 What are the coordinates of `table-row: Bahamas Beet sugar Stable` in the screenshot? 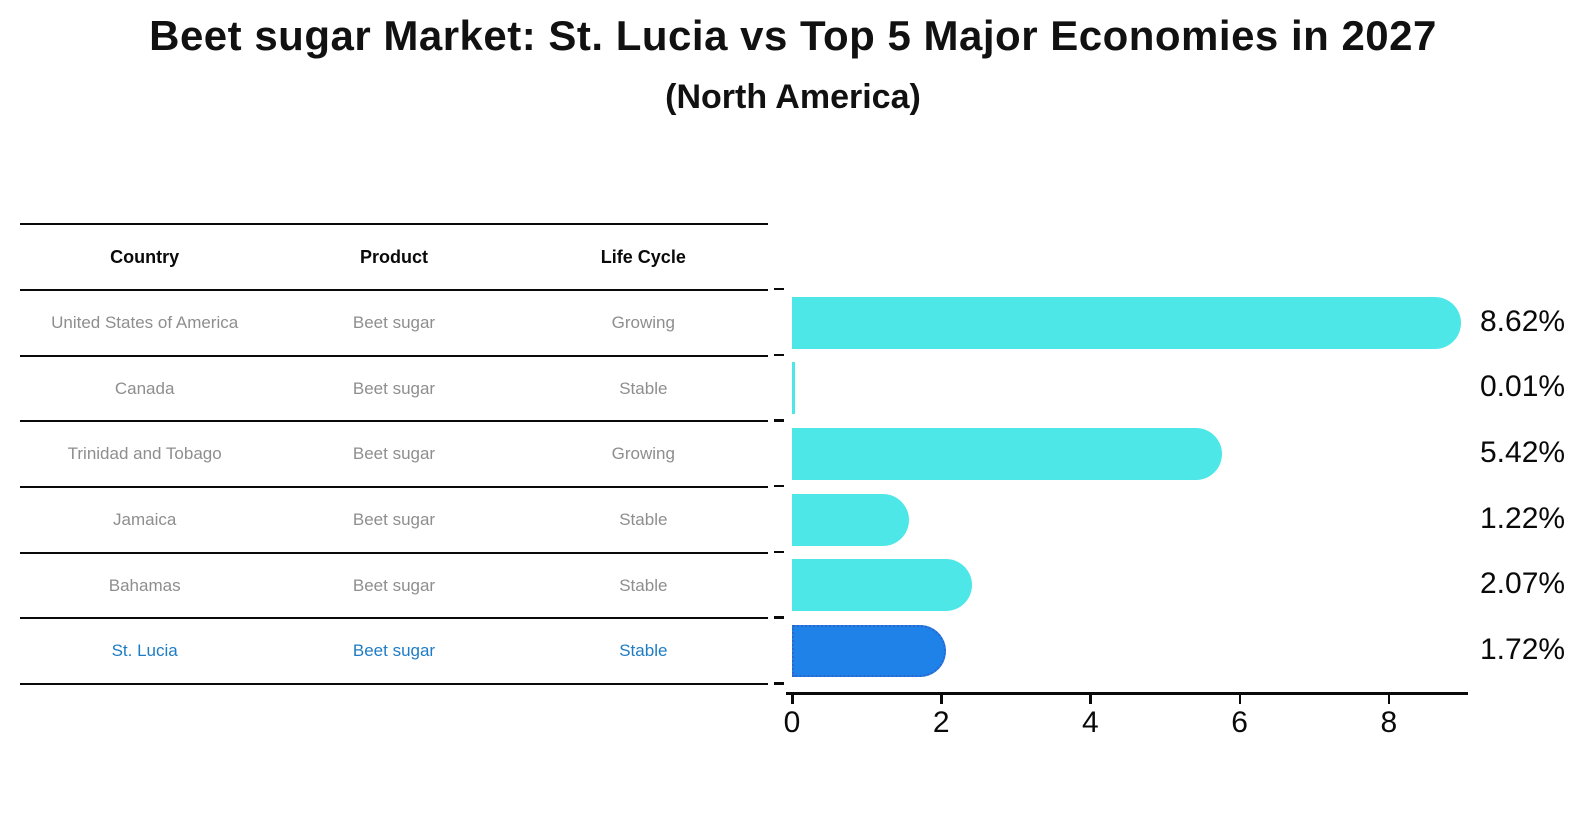 It's located at (394, 587).